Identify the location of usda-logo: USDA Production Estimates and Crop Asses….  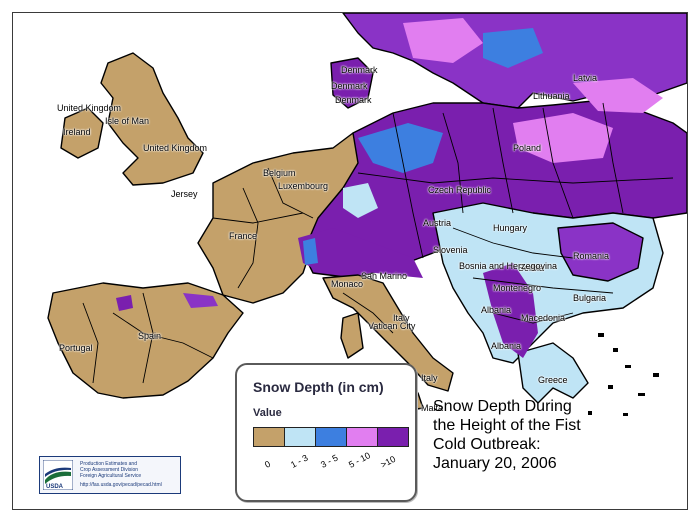
(110, 475).